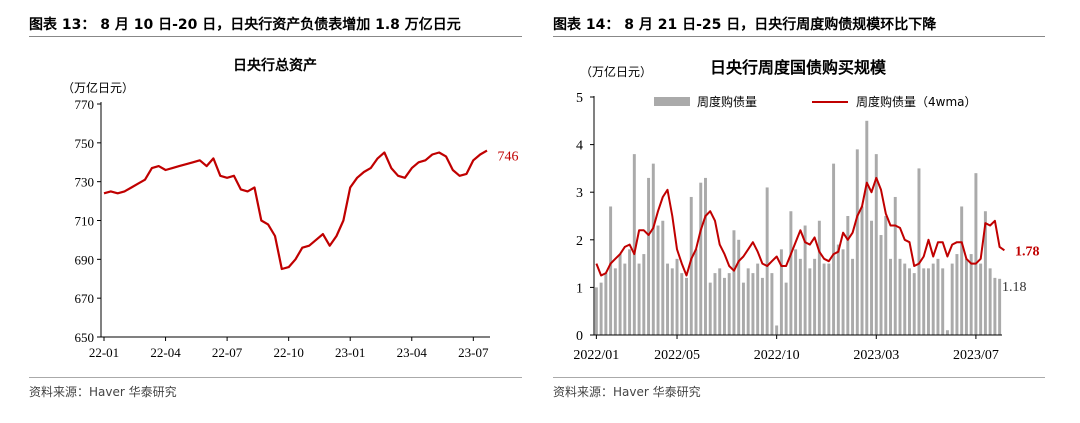 The height and width of the screenshot is (423, 1080). I want to click on left-y-tick-label: 670, so click(85, 298).